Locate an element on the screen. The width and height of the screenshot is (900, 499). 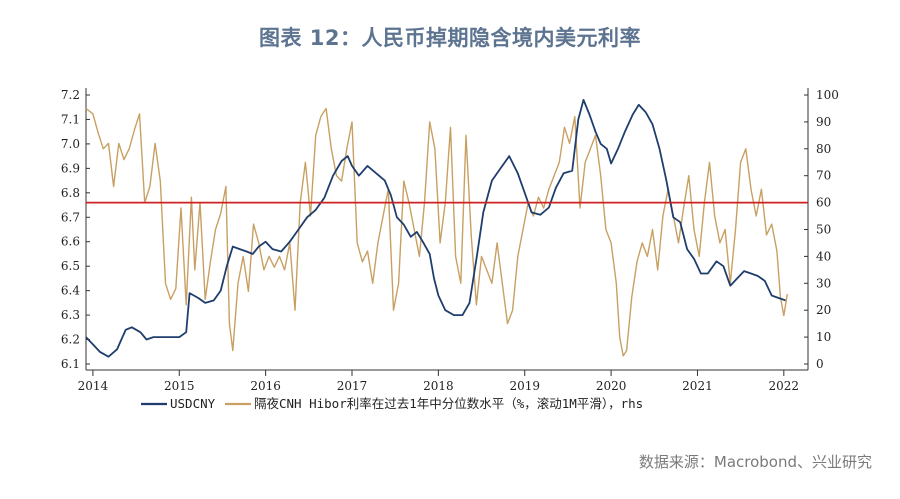
right-tick-label: 40 is located at coordinates (823, 256).